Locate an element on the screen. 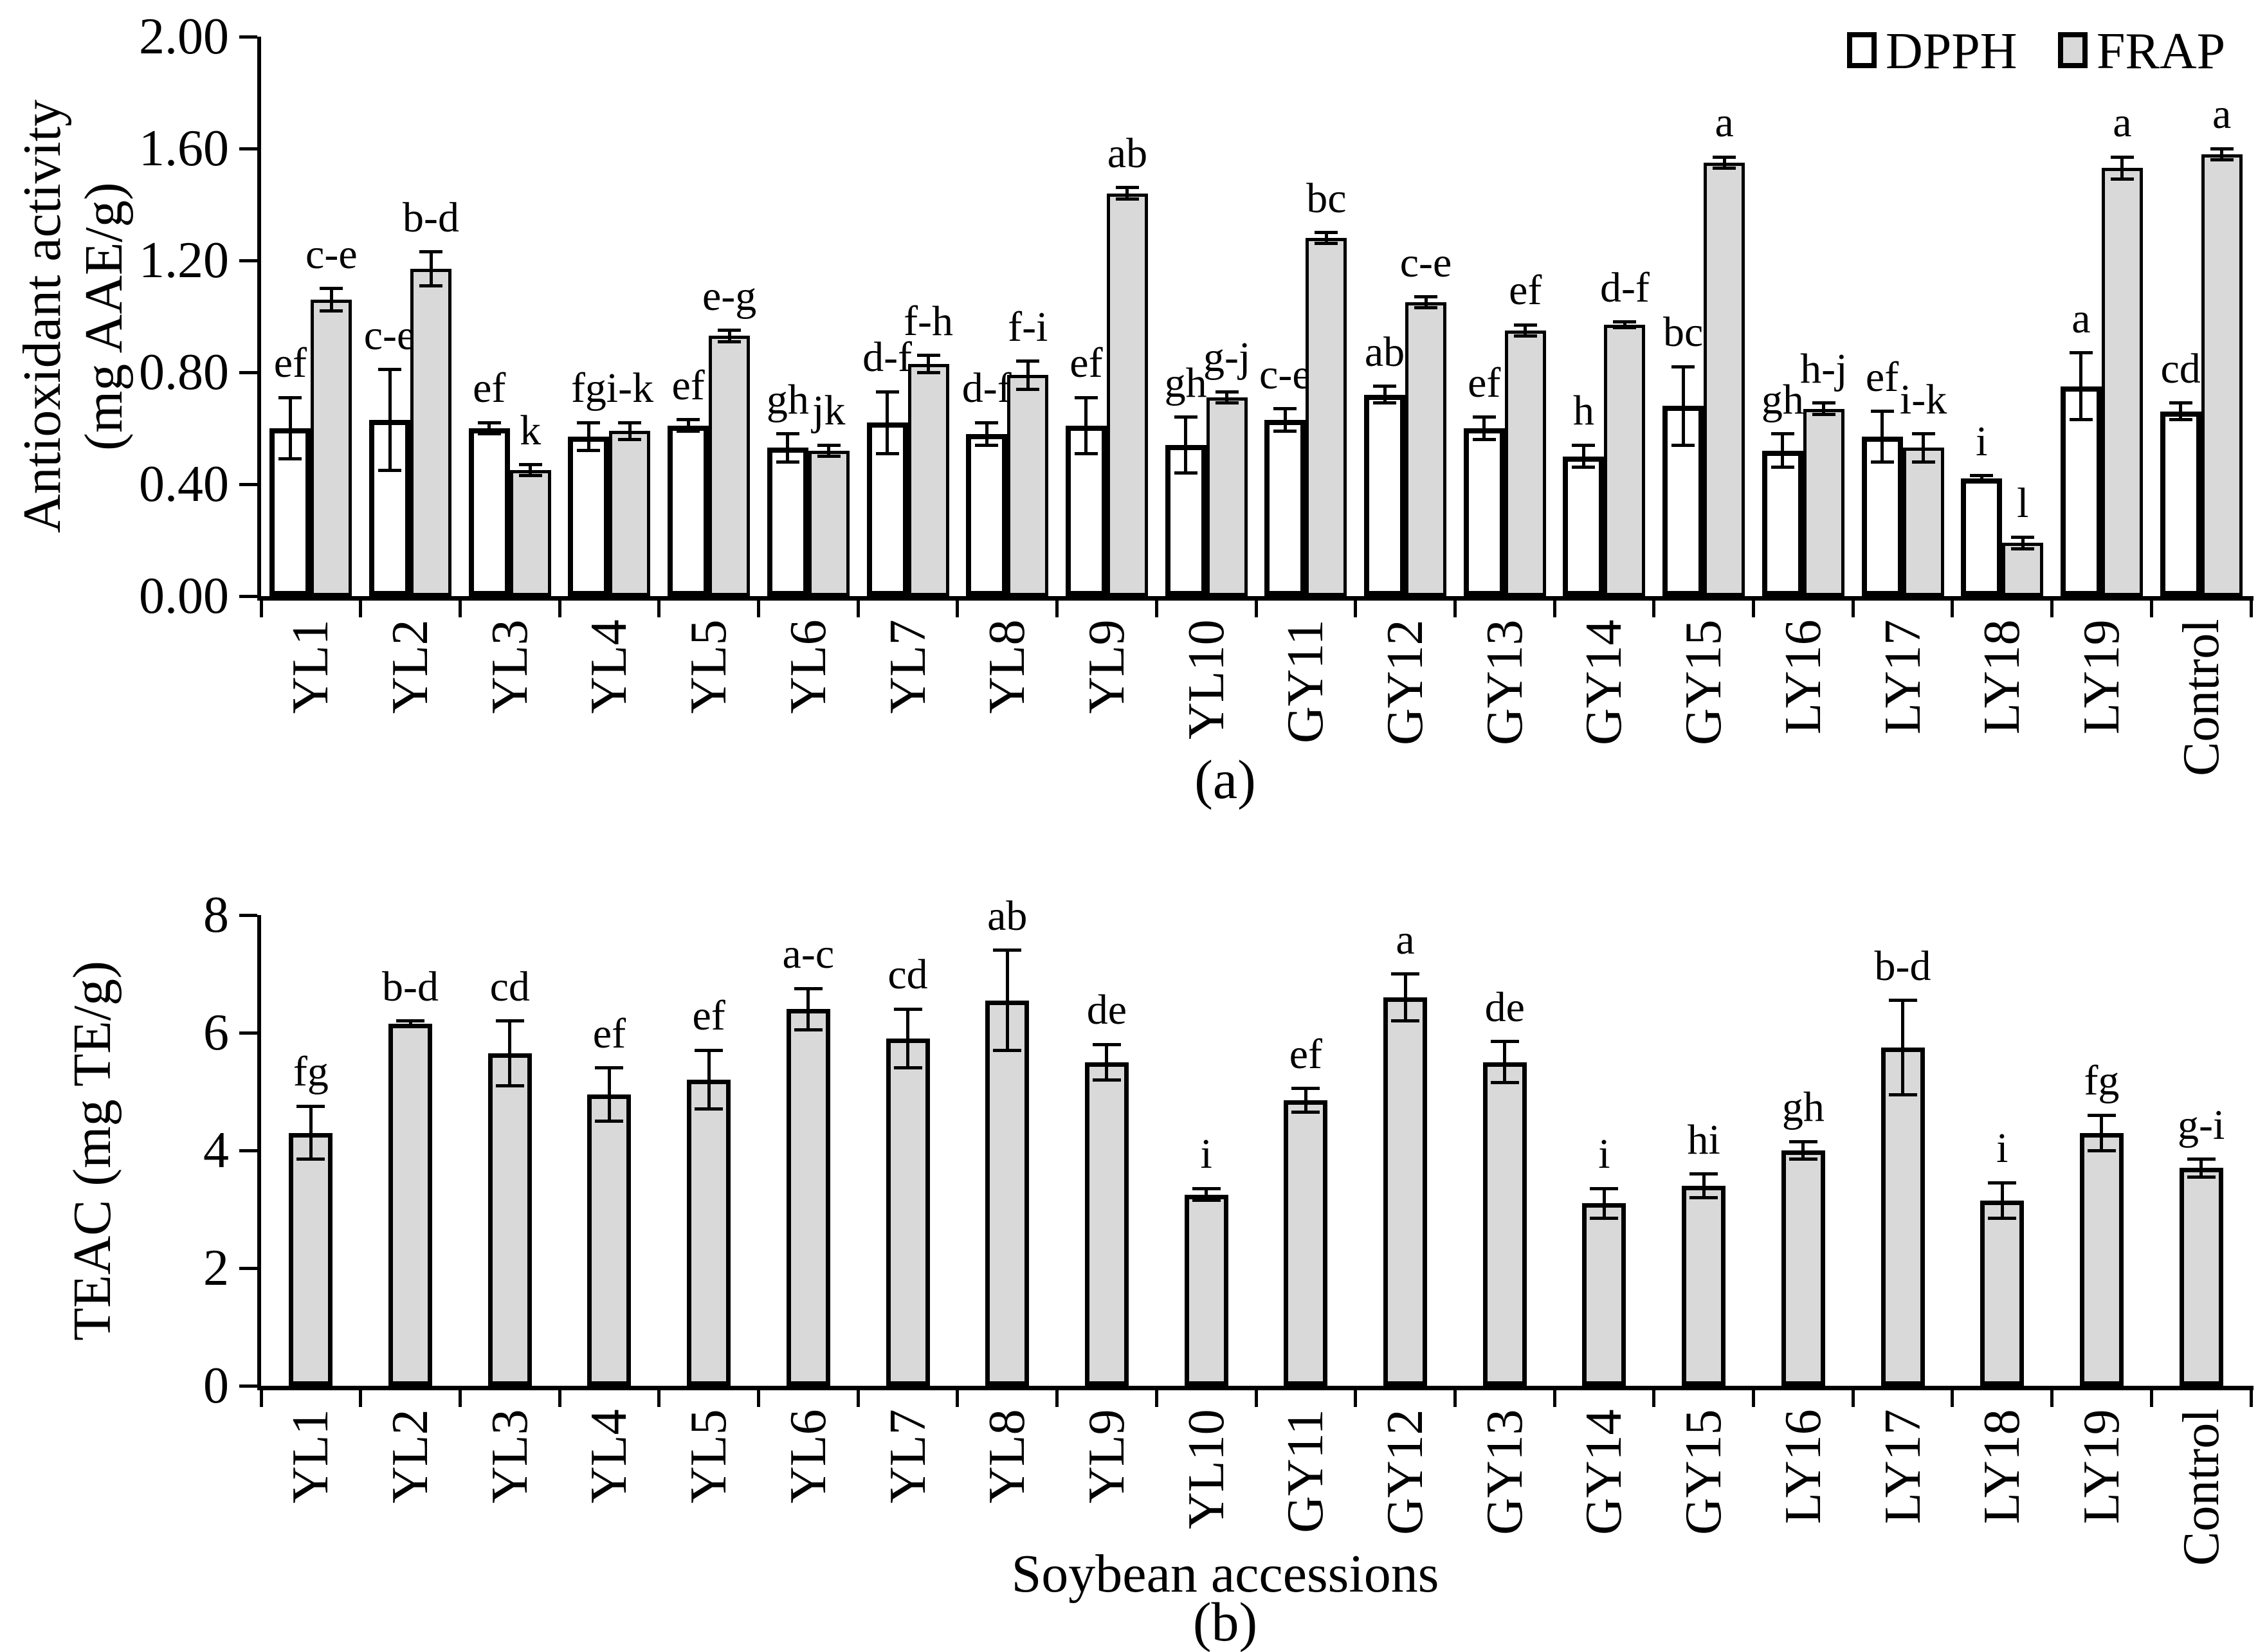  significance-letter: a is located at coordinates (1725, 123).